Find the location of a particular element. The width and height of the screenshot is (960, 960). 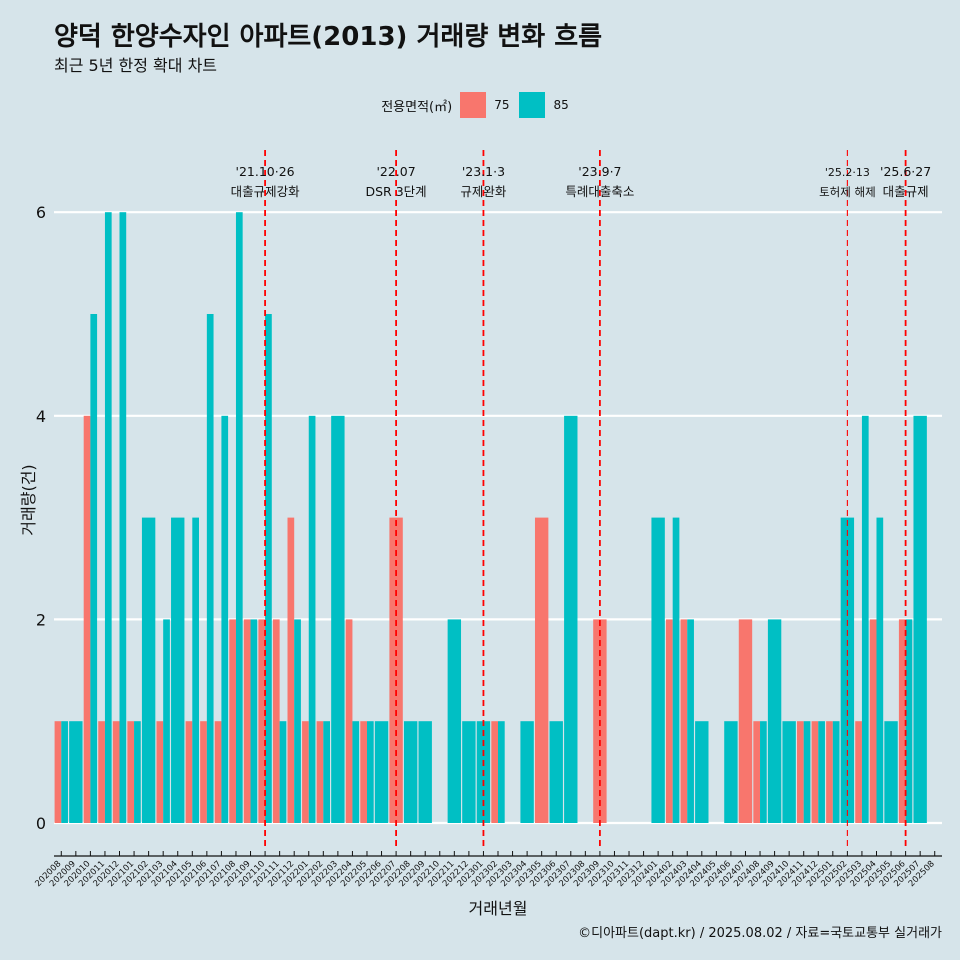

annotation-date-5: '25.6·27 is located at coordinates (905, 171).